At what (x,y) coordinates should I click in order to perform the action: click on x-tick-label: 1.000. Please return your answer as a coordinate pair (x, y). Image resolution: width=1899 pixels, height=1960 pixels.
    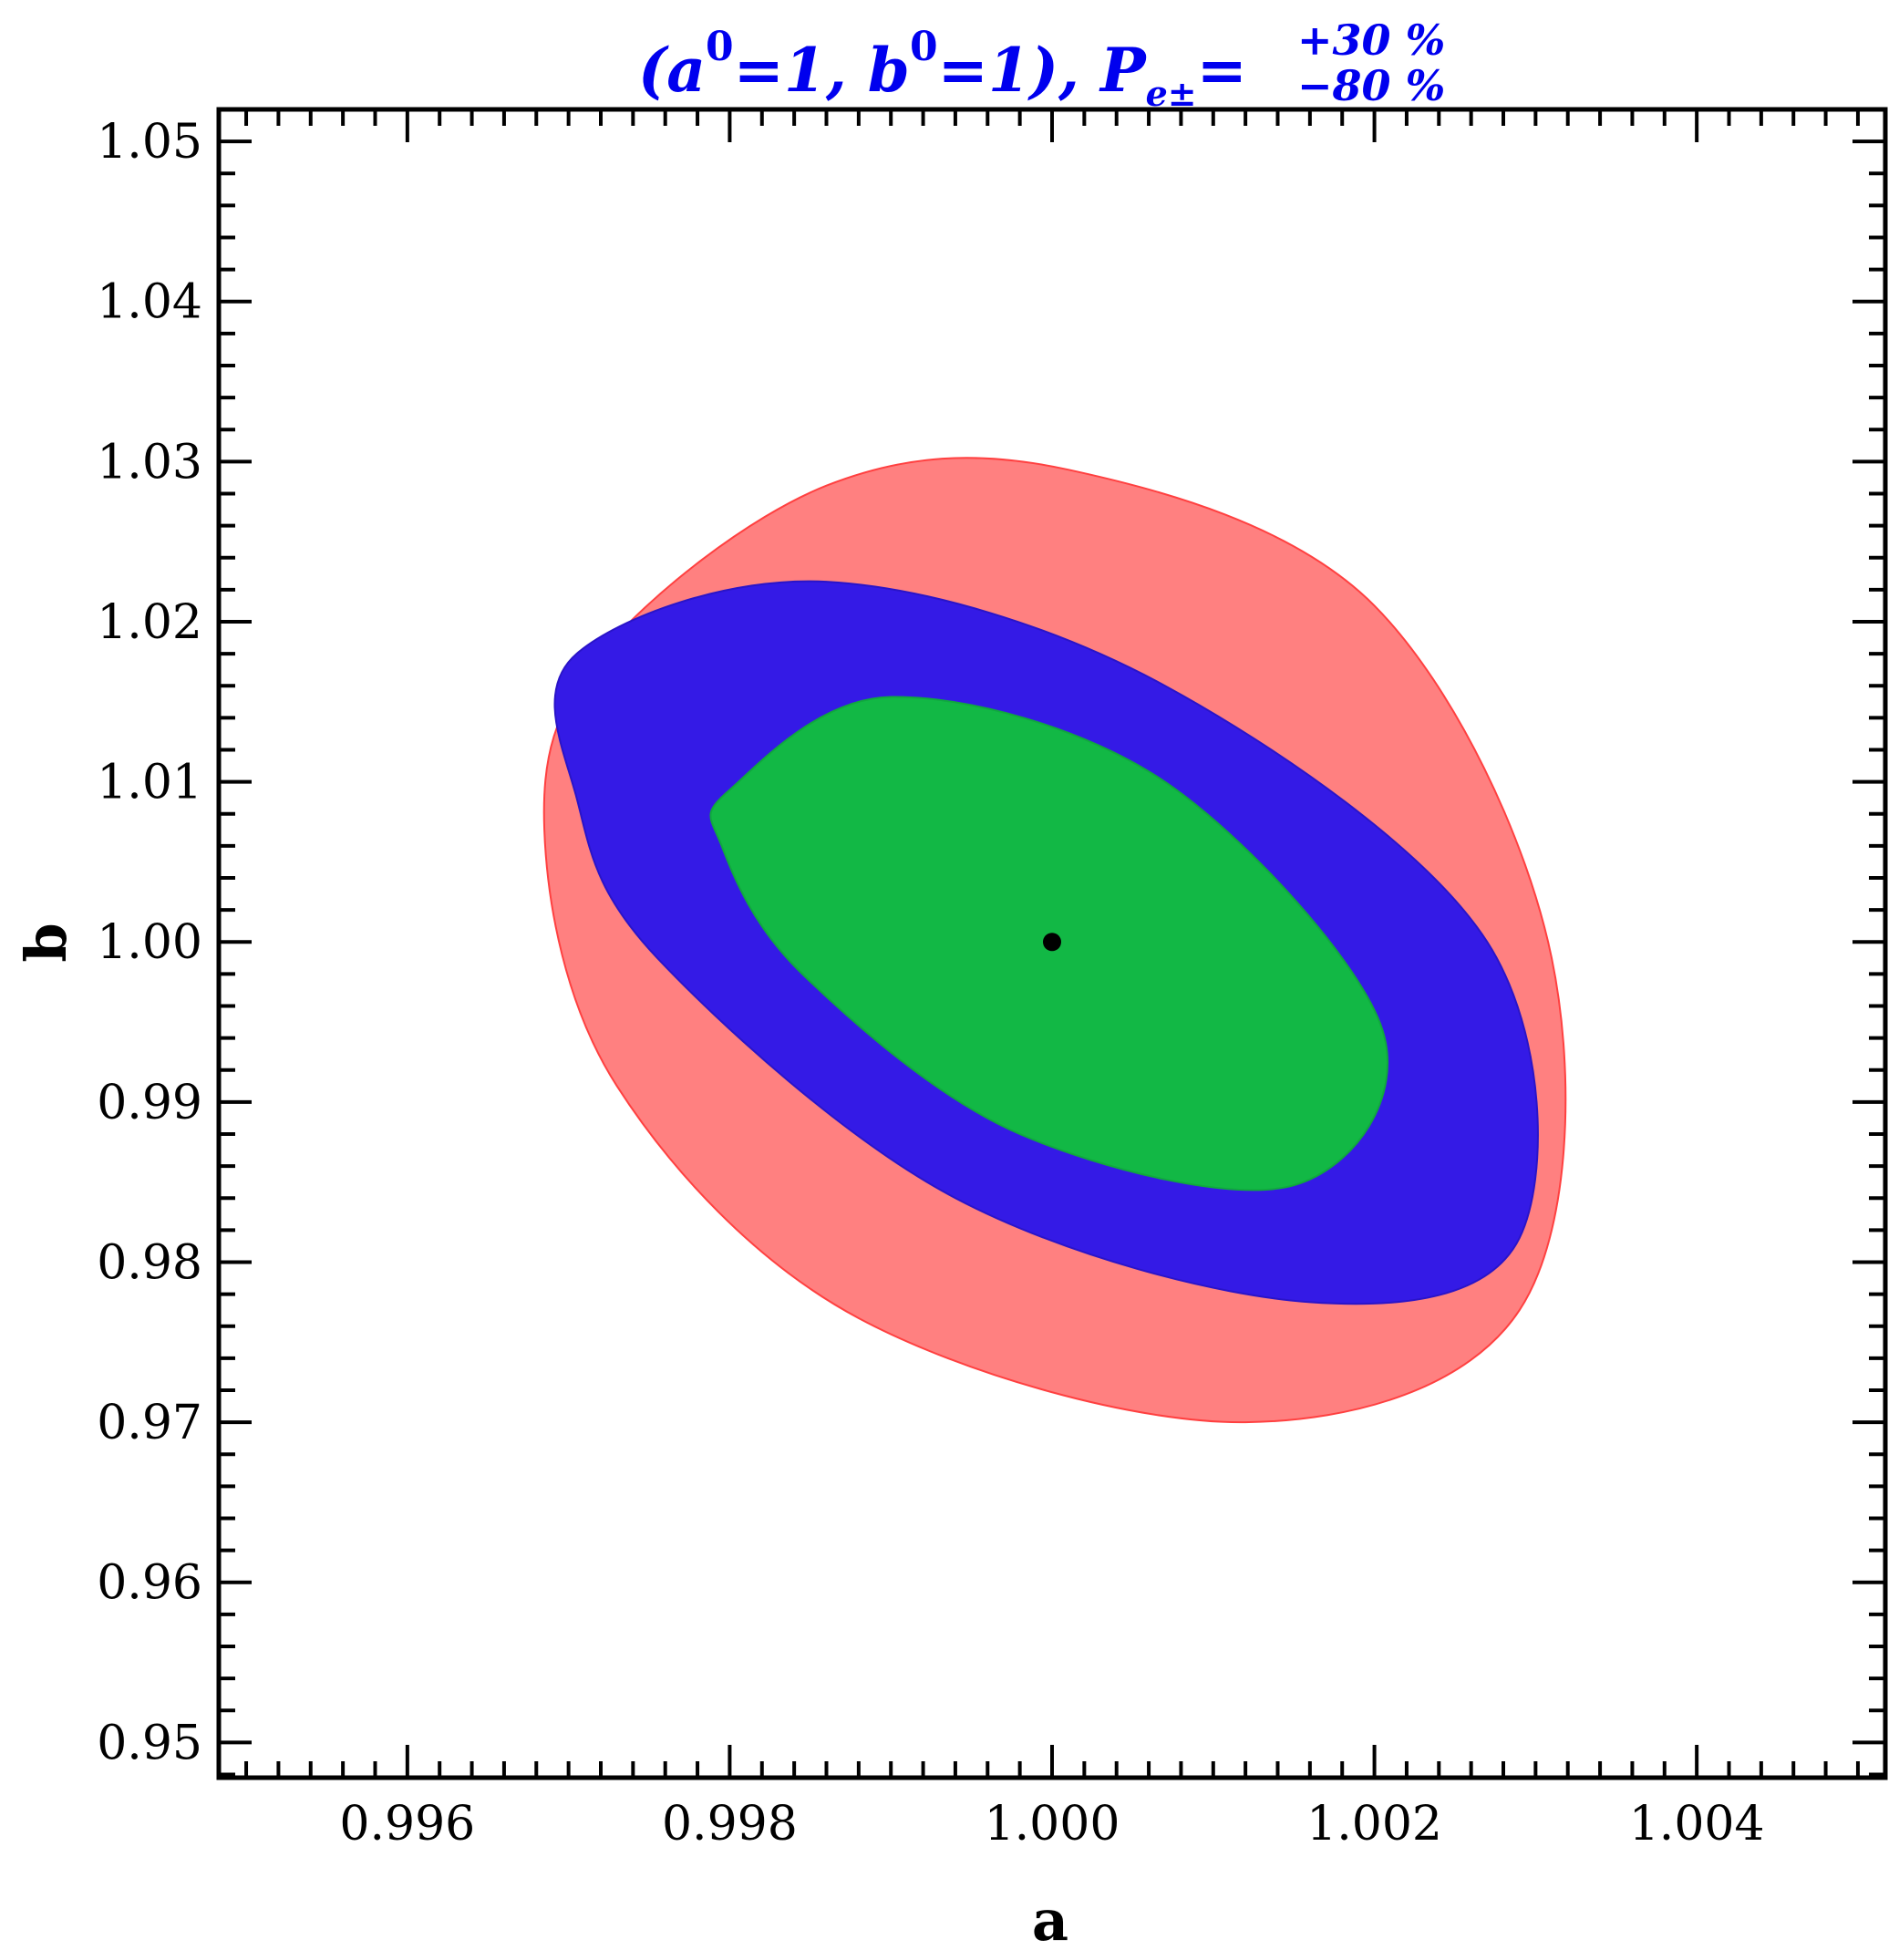
    Looking at the image, I should click on (1052, 1824).